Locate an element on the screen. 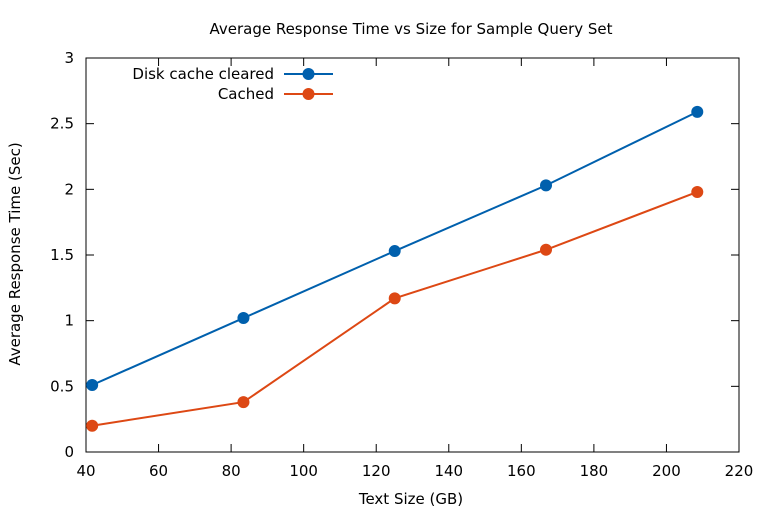 The width and height of the screenshot is (768, 512). y-axis-title: Average Response Time (Sec) is located at coordinates (15, 253).